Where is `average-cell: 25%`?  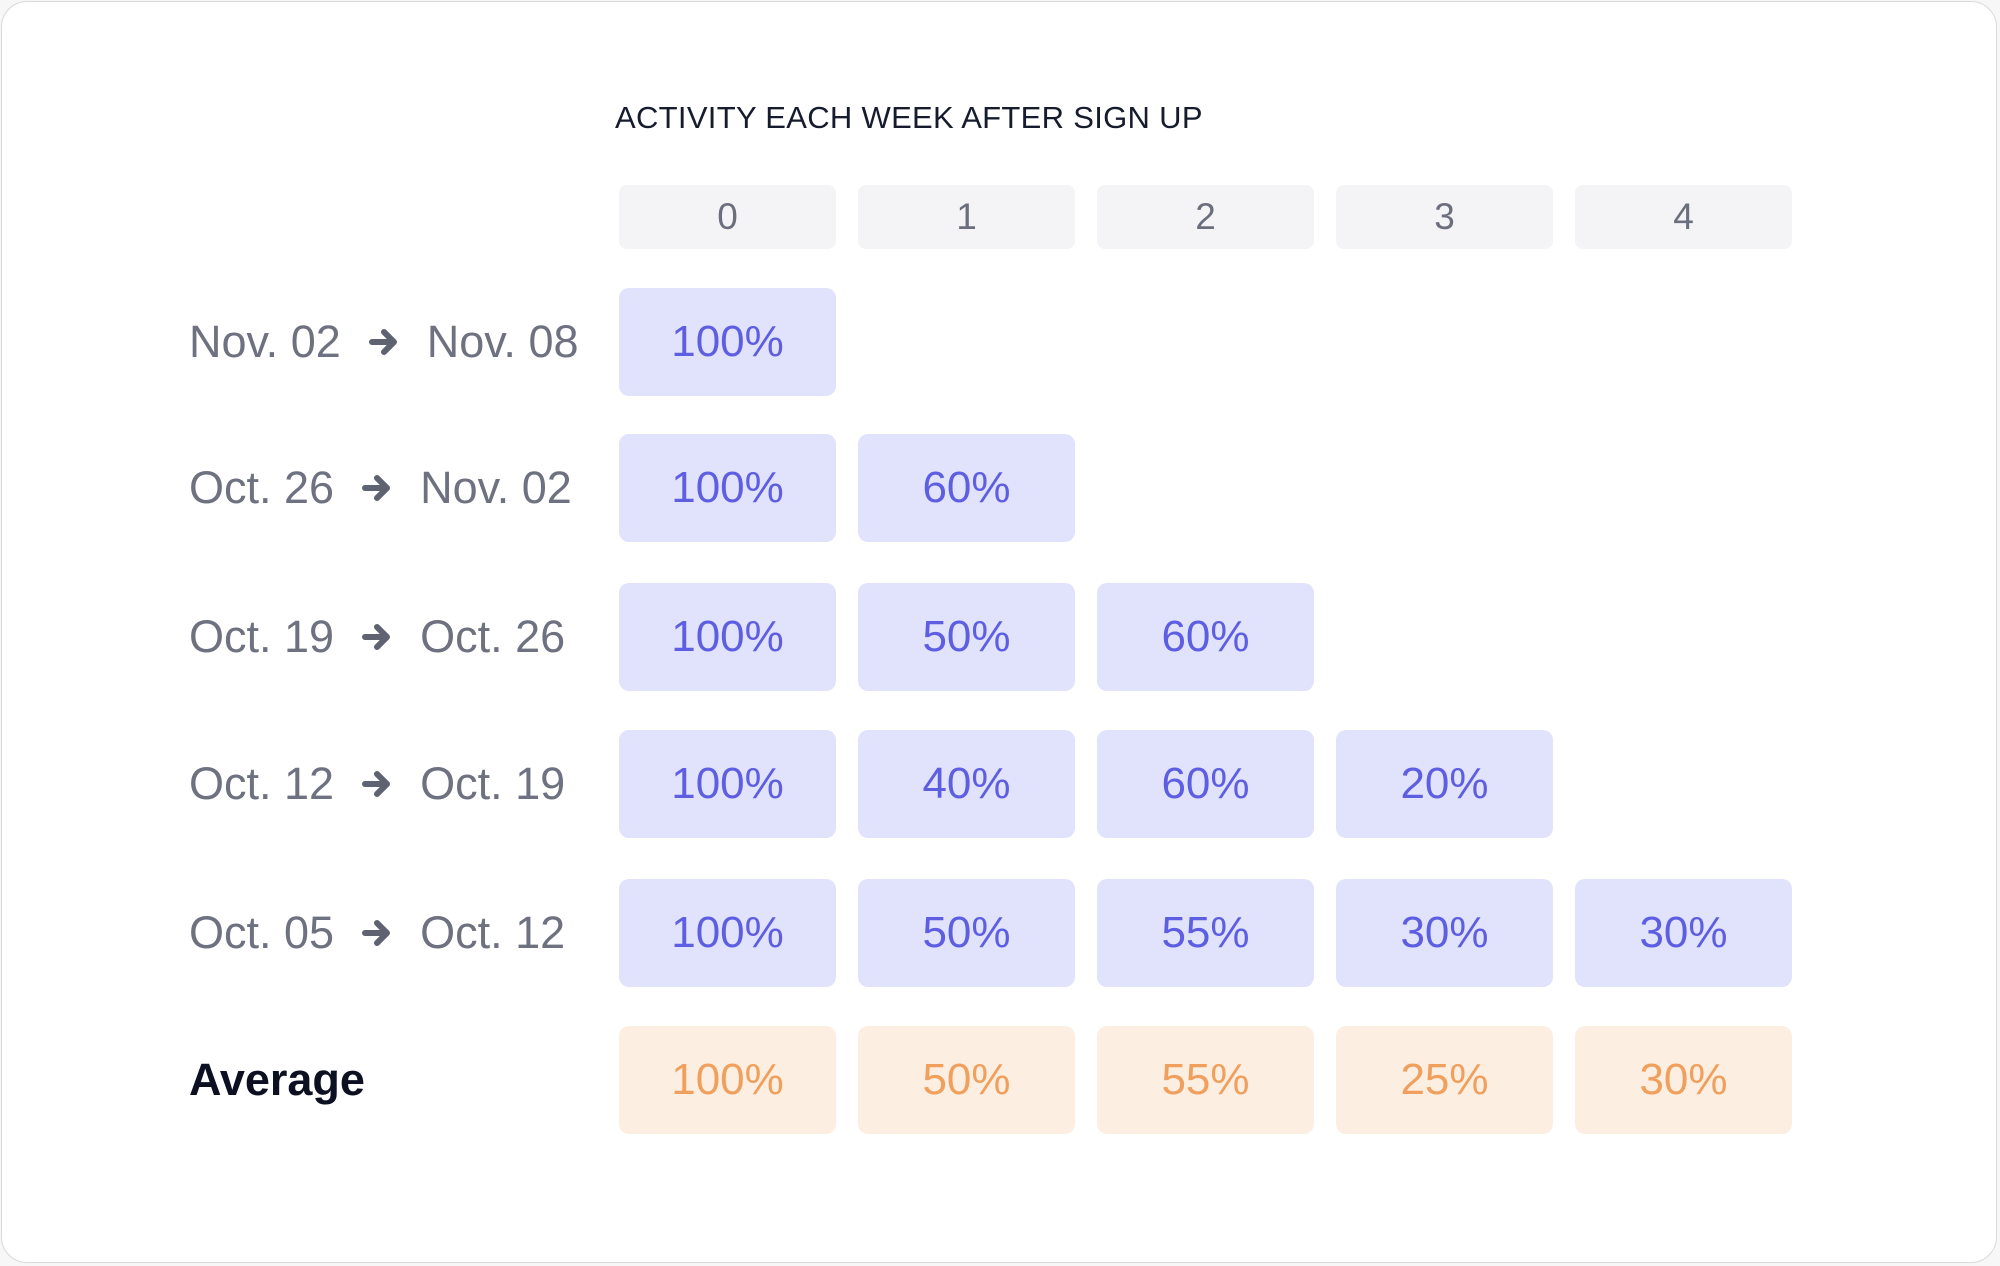
average-cell: 25% is located at coordinates (1444, 1080).